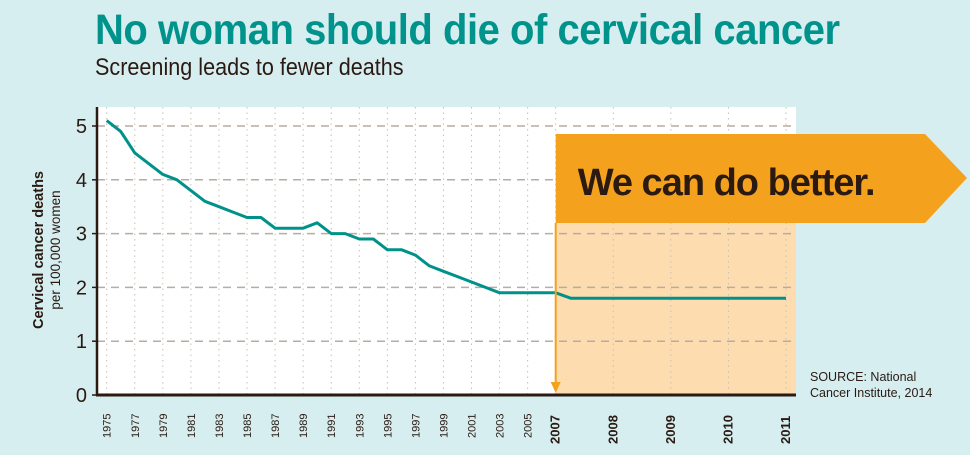 The image size is (970, 455). I want to click on x-tick-label: 1999, so click(444, 426).